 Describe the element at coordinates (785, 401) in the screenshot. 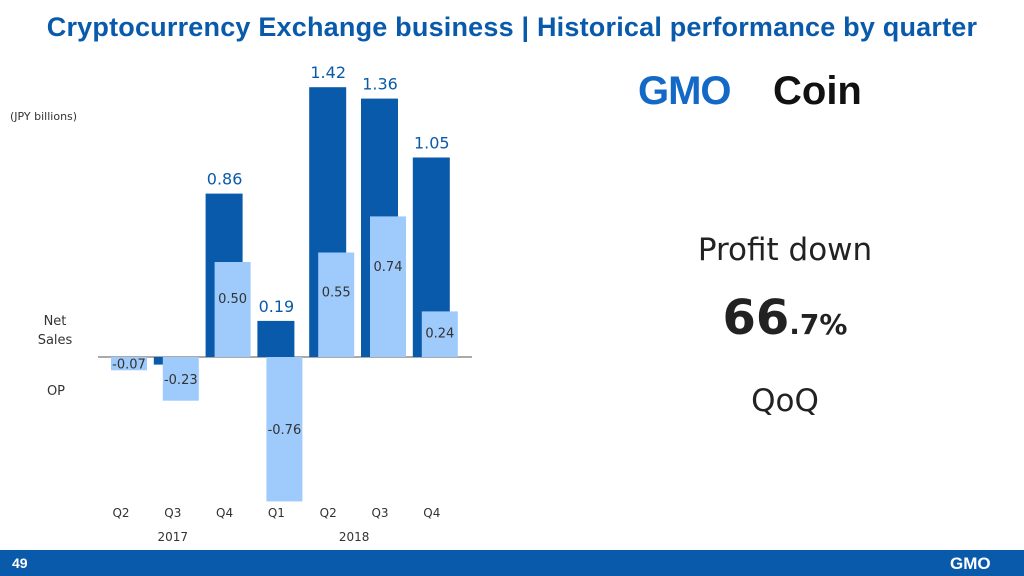

I see `qoq-text: QoQ` at that location.